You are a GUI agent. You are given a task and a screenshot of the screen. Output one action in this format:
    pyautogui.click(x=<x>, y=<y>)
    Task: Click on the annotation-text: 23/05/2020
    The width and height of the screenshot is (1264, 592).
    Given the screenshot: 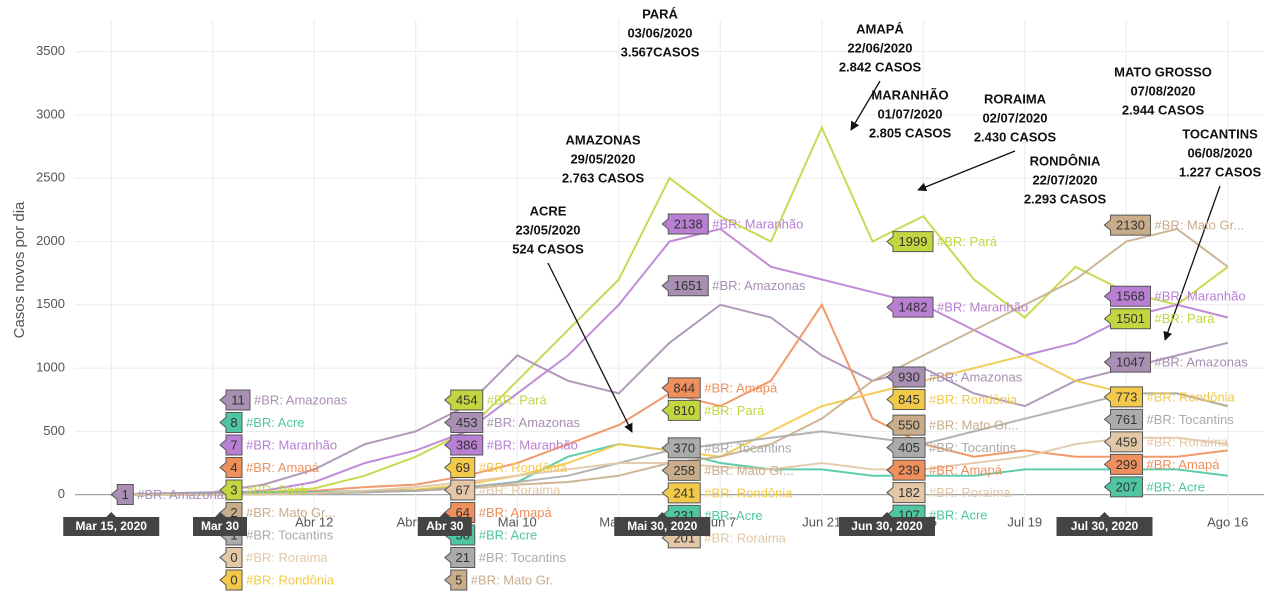 What is the action you would take?
    pyautogui.click(x=547, y=229)
    